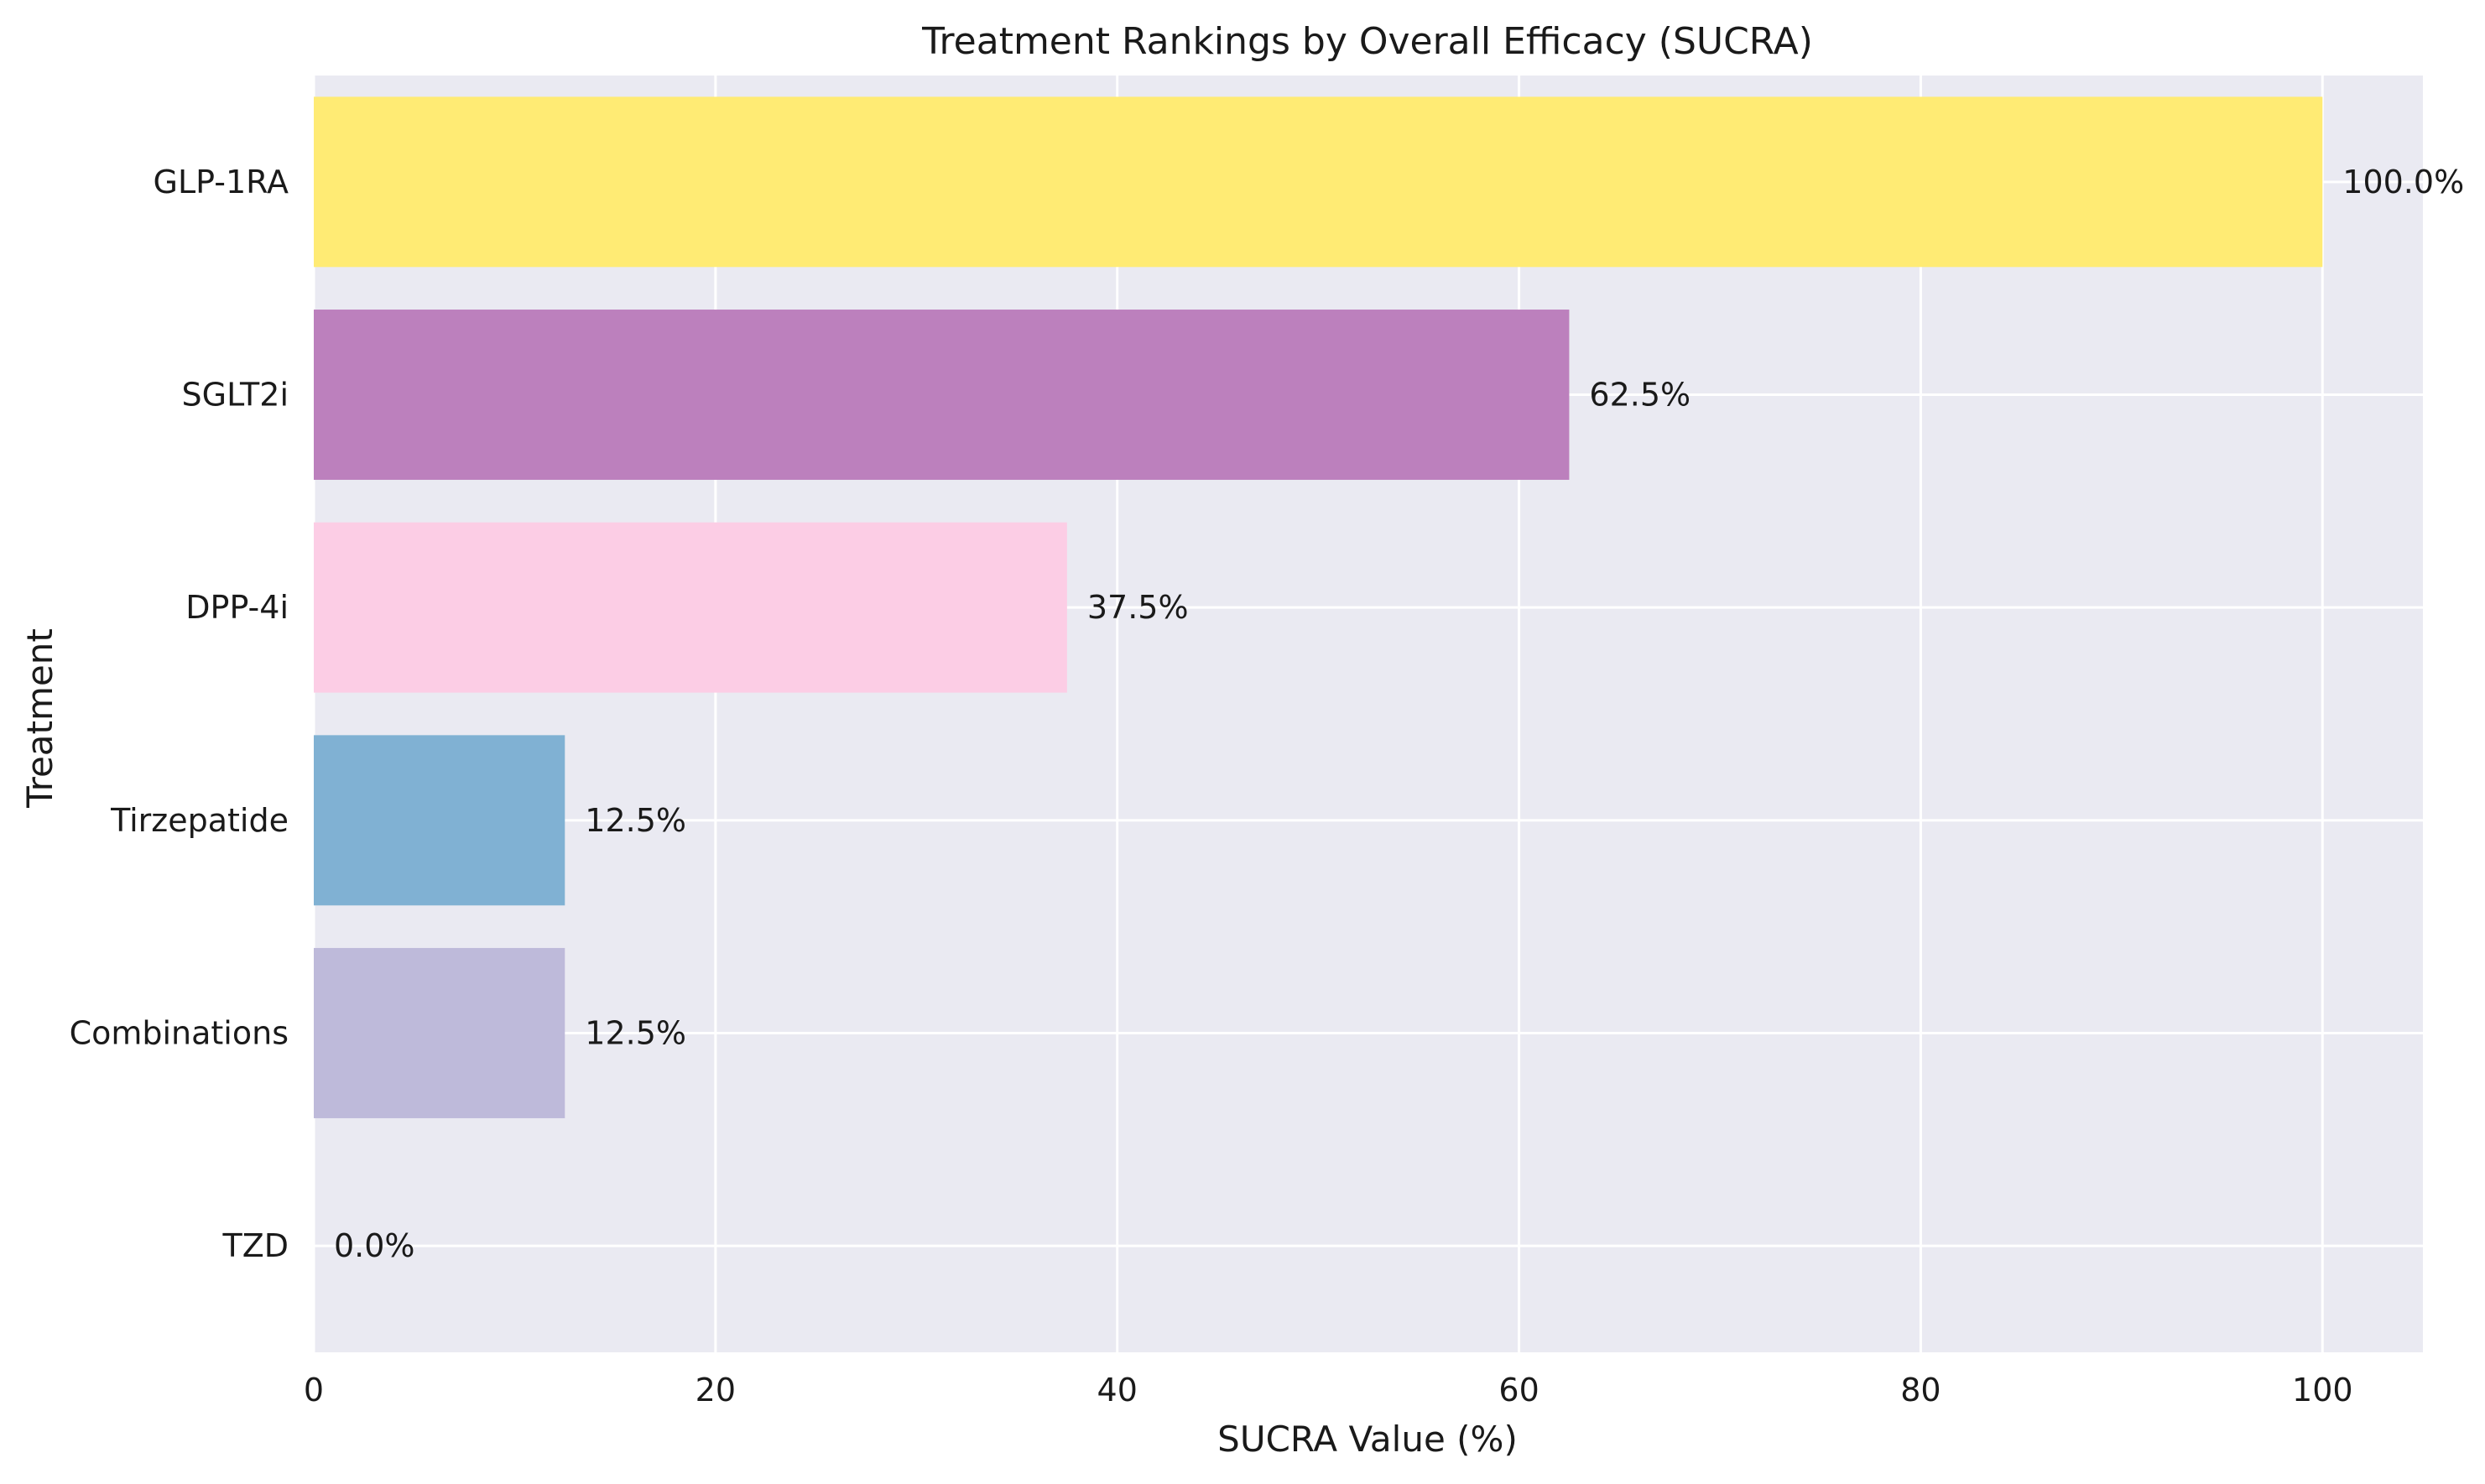 This screenshot has height=1484, width=2485. I want to click on x-tick-labels: 0 20 40 60 80 100, so click(1328, 1390).